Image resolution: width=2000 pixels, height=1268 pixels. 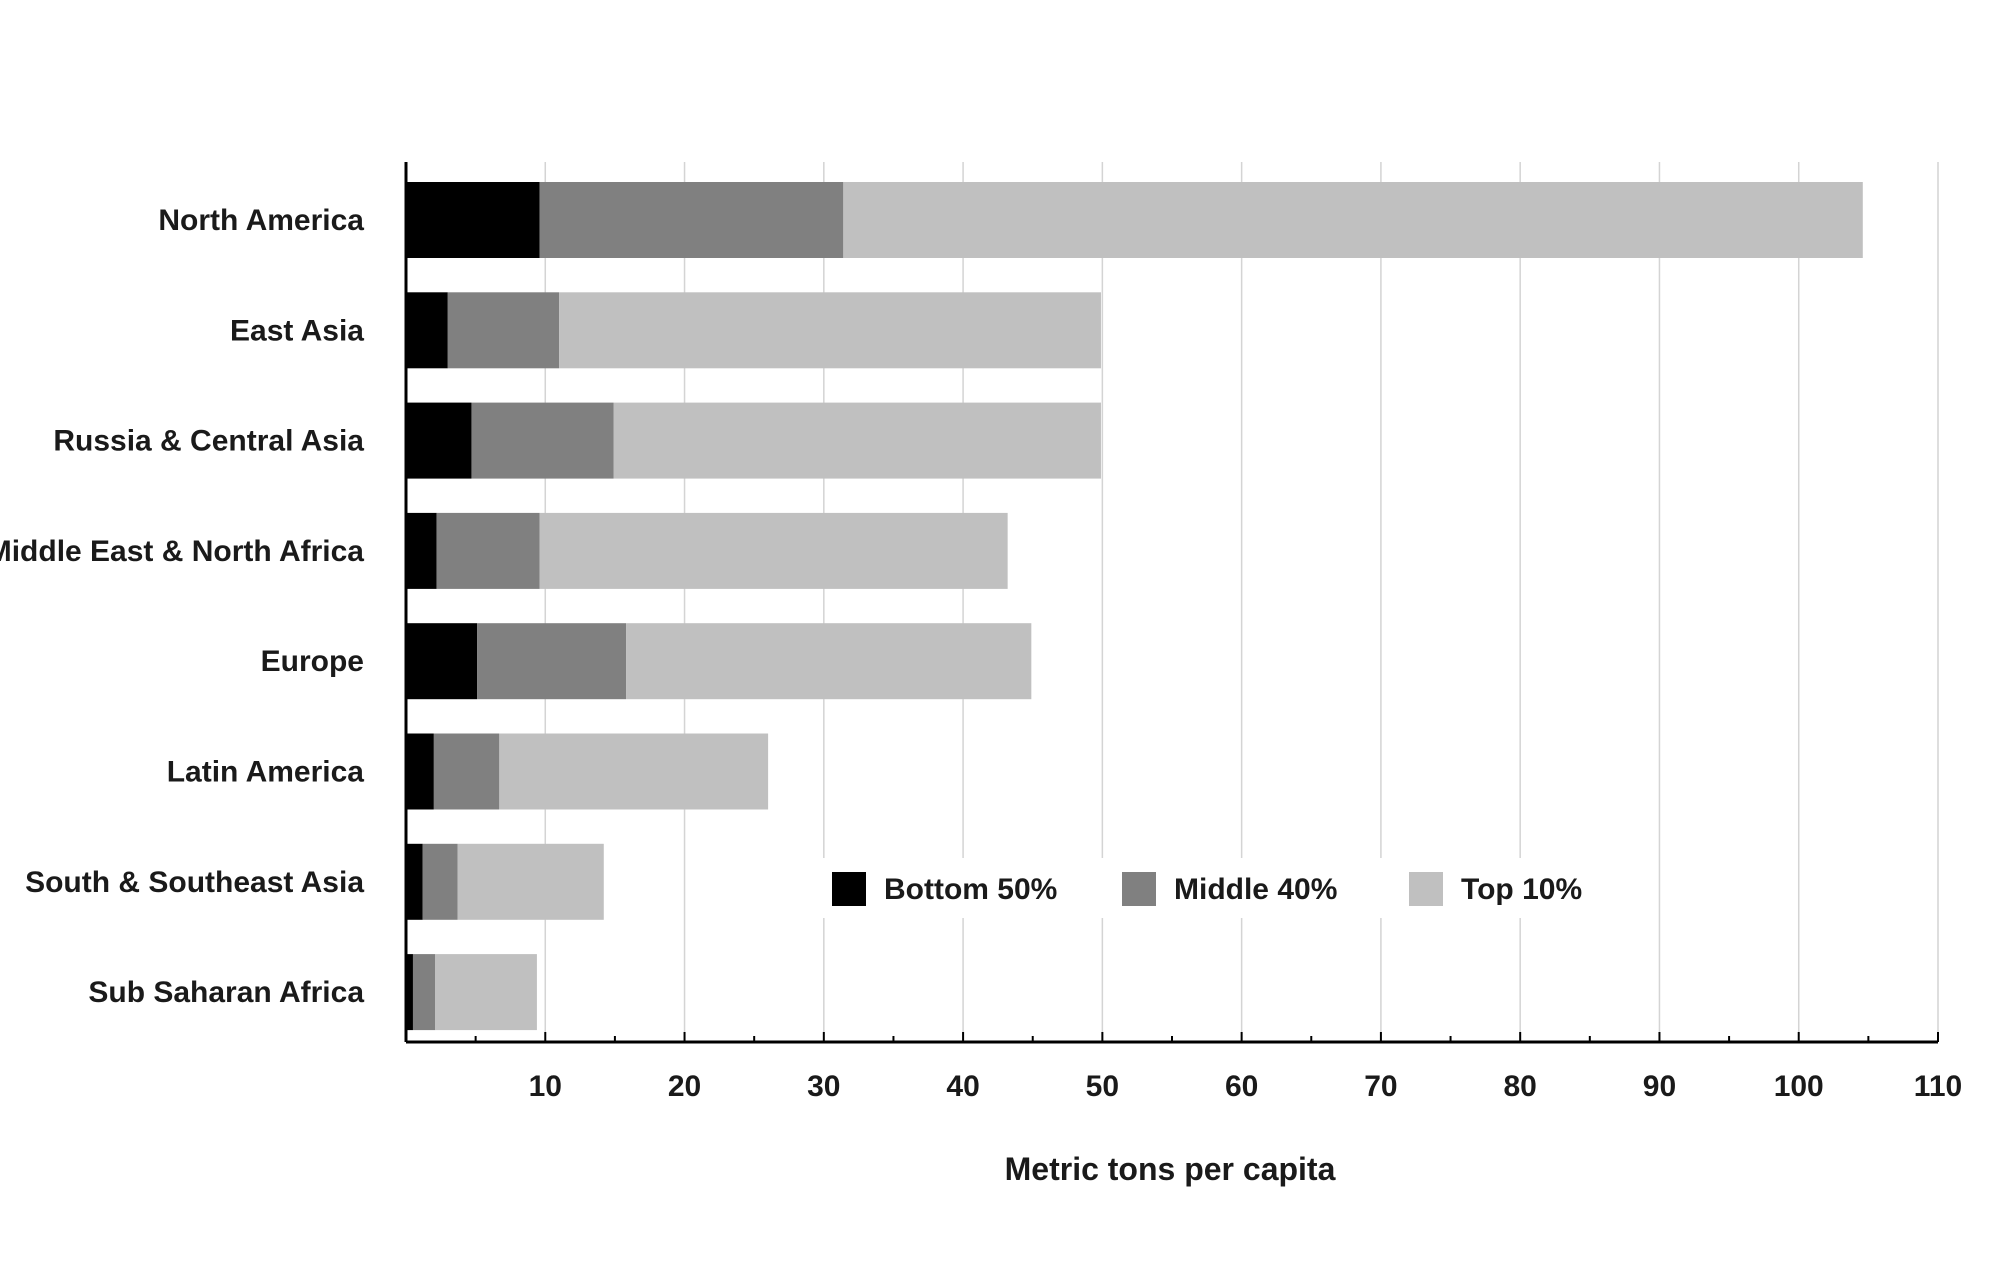 I want to click on legend-label-1: Middle 40%, so click(x=1255, y=889).